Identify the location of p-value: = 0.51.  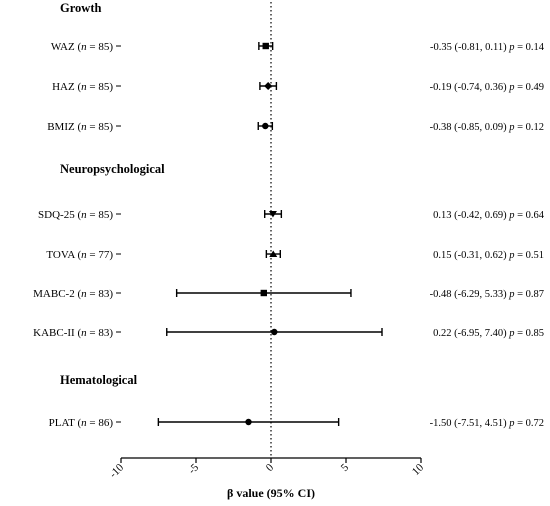
(529, 255).